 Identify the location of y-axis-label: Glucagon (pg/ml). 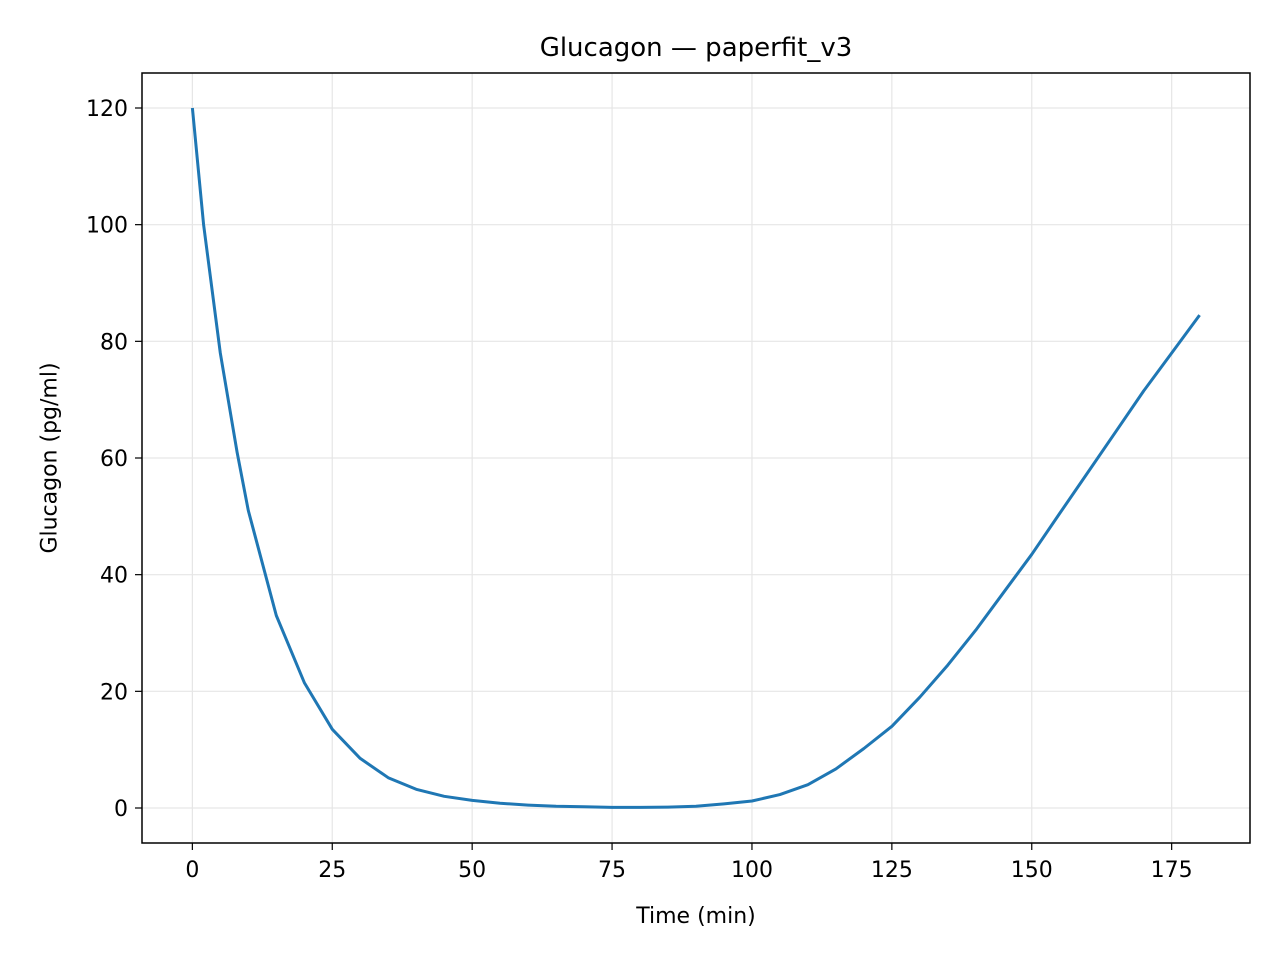
(50, 457).